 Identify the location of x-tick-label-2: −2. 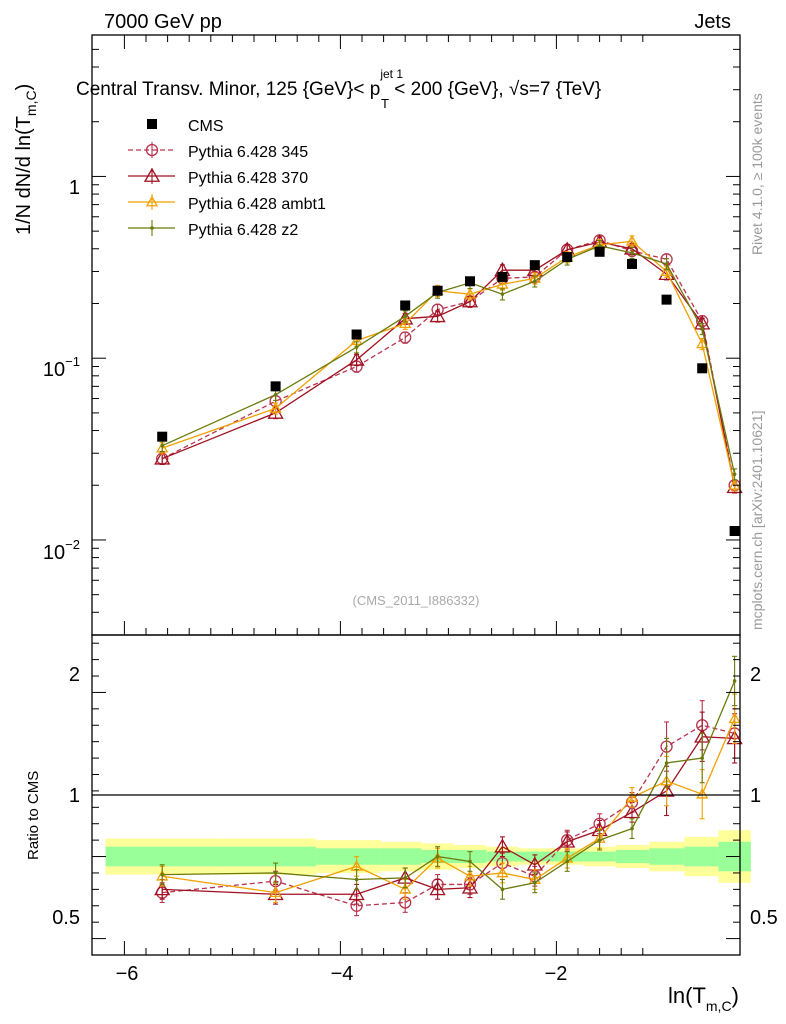
(556, 974).